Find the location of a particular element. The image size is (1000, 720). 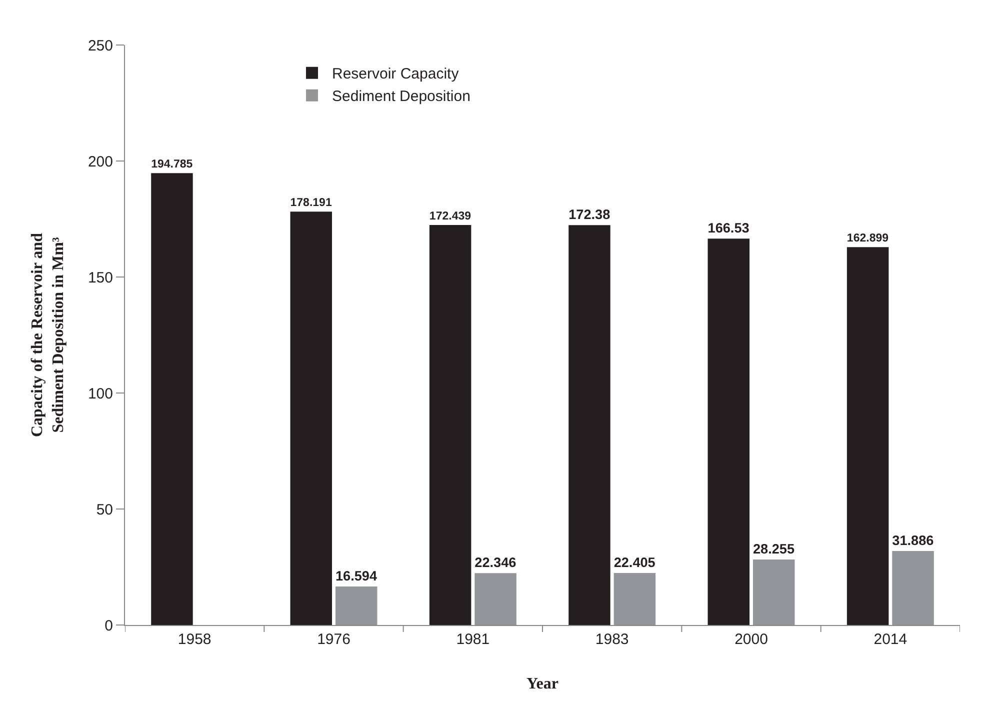

x-tick-label: 1983 is located at coordinates (612, 639).